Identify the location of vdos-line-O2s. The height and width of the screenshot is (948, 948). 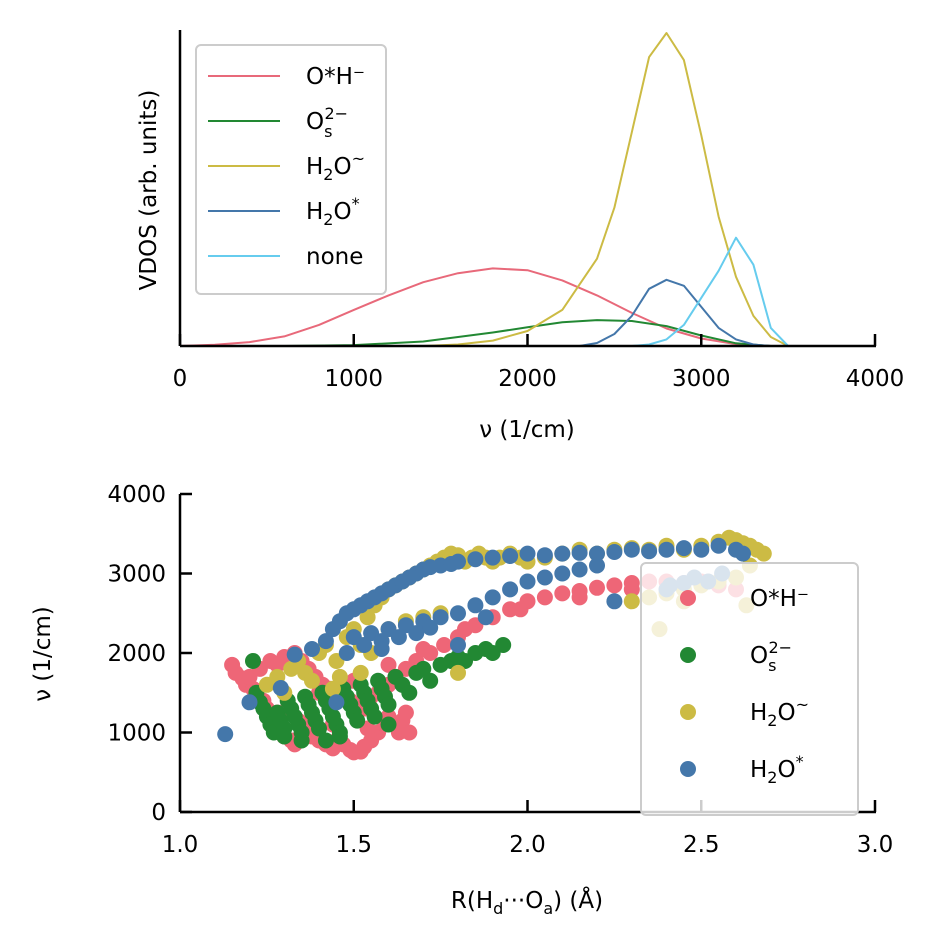
(527, 333).